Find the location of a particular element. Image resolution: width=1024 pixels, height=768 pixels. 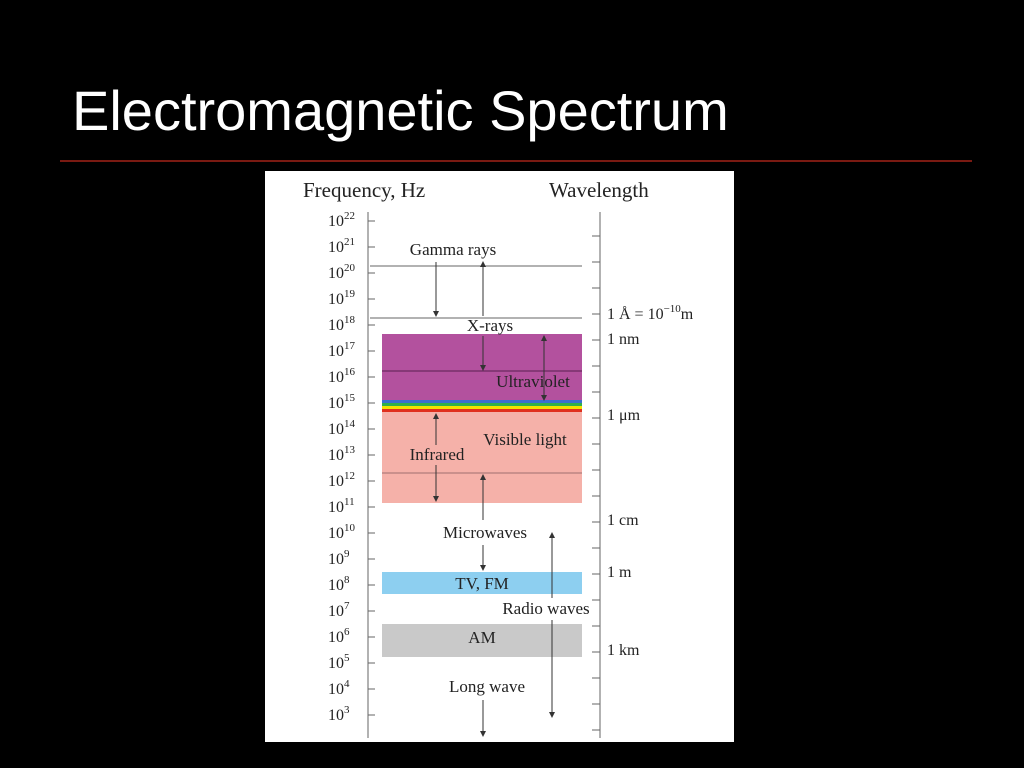

label-text: 1 km is located at coordinates (623, 650).